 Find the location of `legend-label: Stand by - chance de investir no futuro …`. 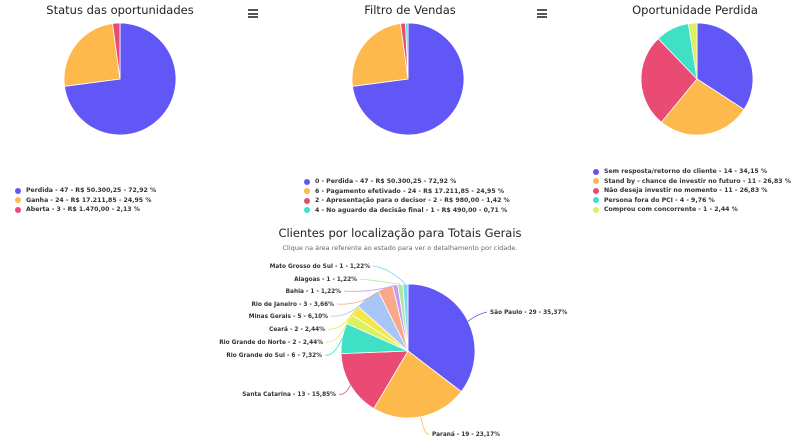

legend-label: Stand by - chance de investir no futuro … is located at coordinates (697, 181).